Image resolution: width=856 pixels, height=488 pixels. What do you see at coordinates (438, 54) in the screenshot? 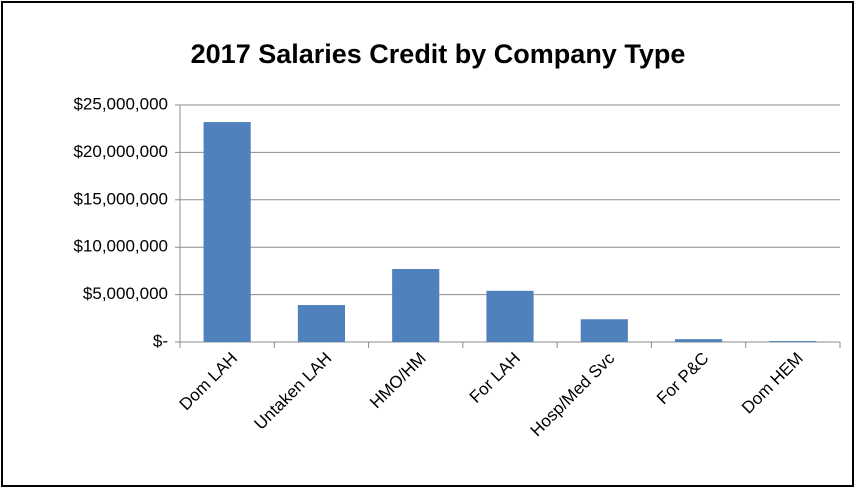
I see `chart-title: 2017 Salaries Credit by Company Type` at bounding box center [438, 54].